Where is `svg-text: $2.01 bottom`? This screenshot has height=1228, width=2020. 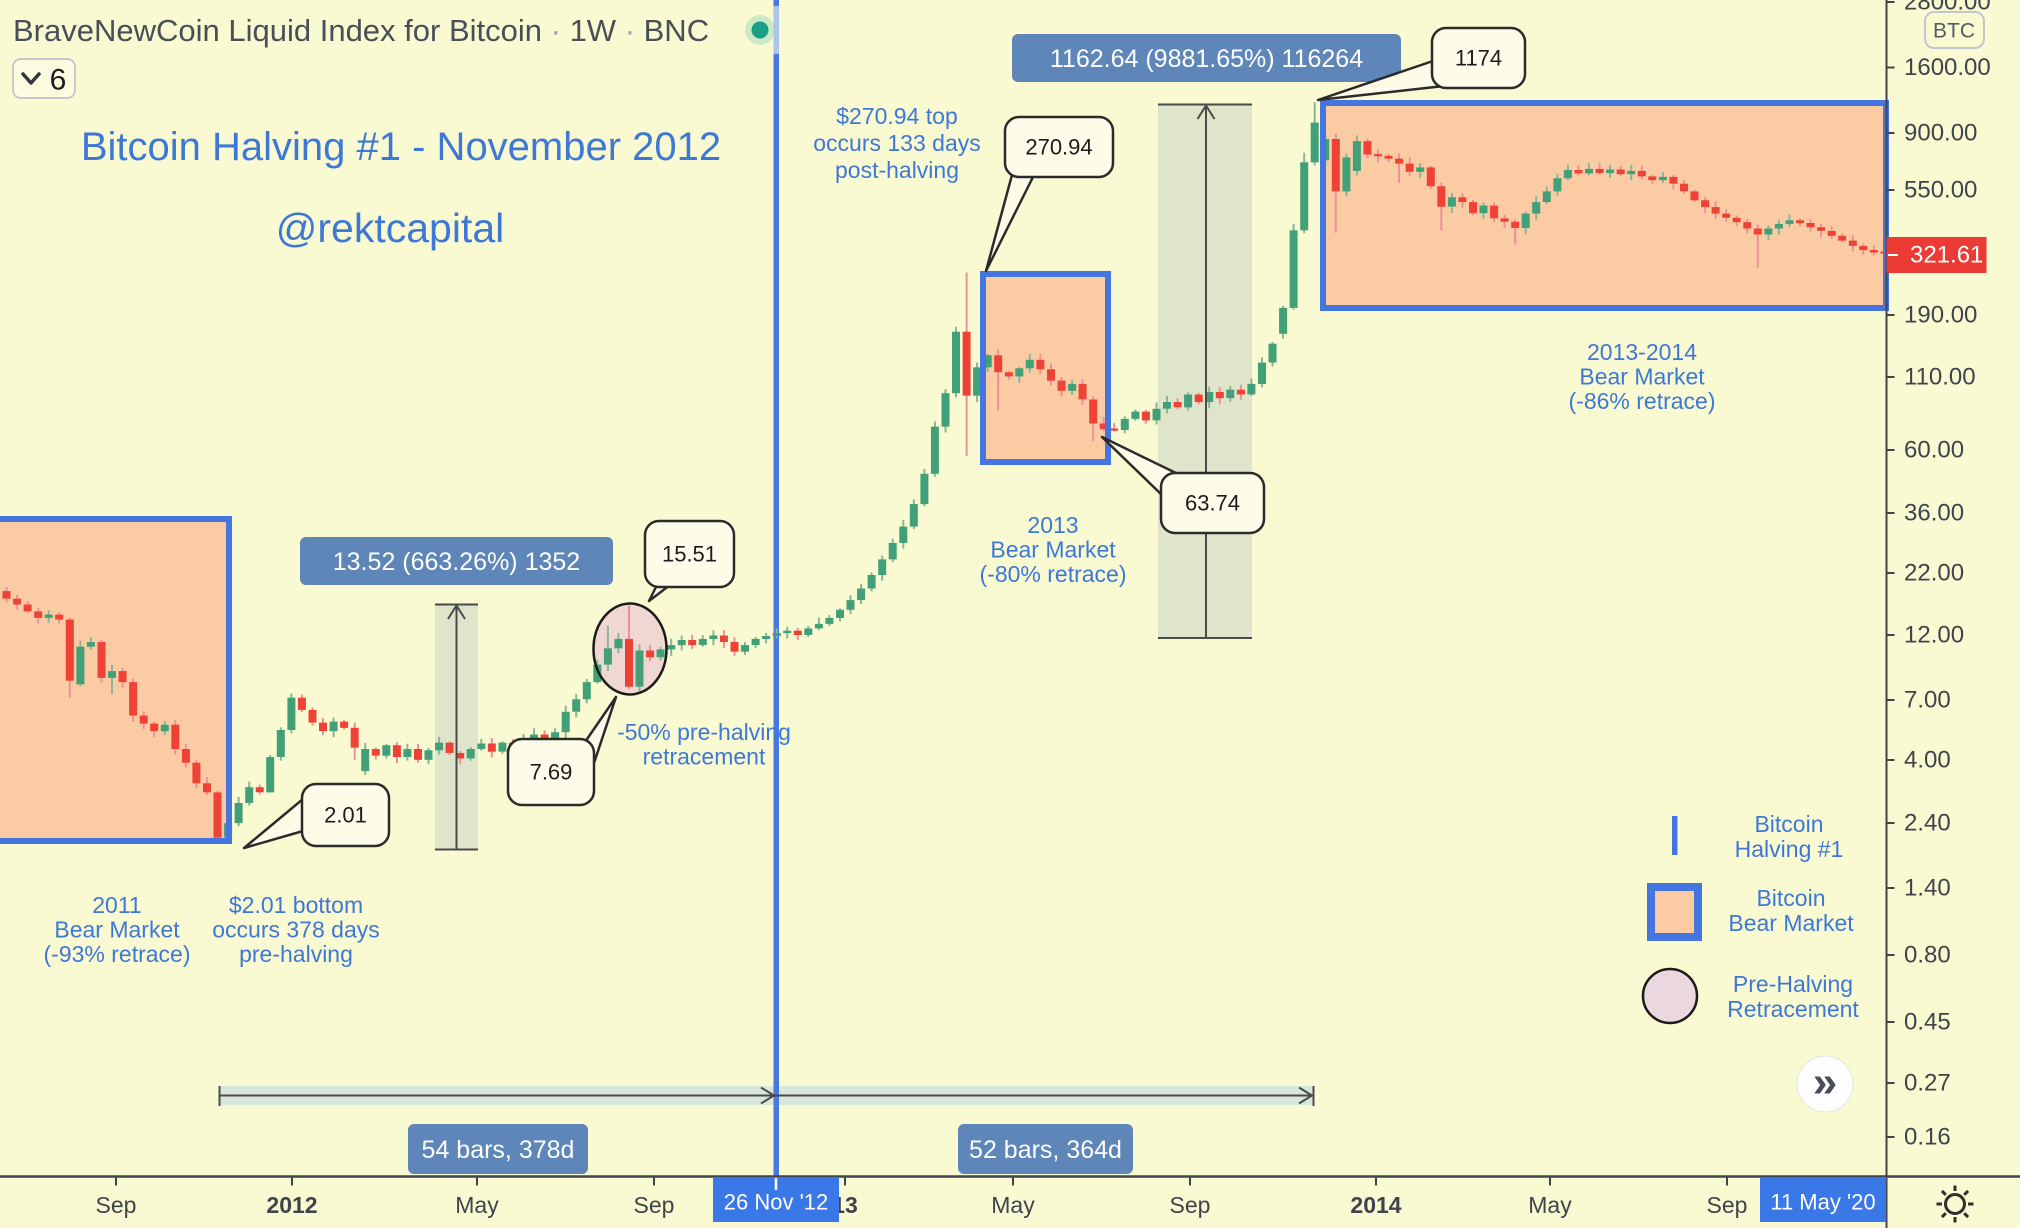
svg-text: $2.01 bottom is located at coordinates (296, 905).